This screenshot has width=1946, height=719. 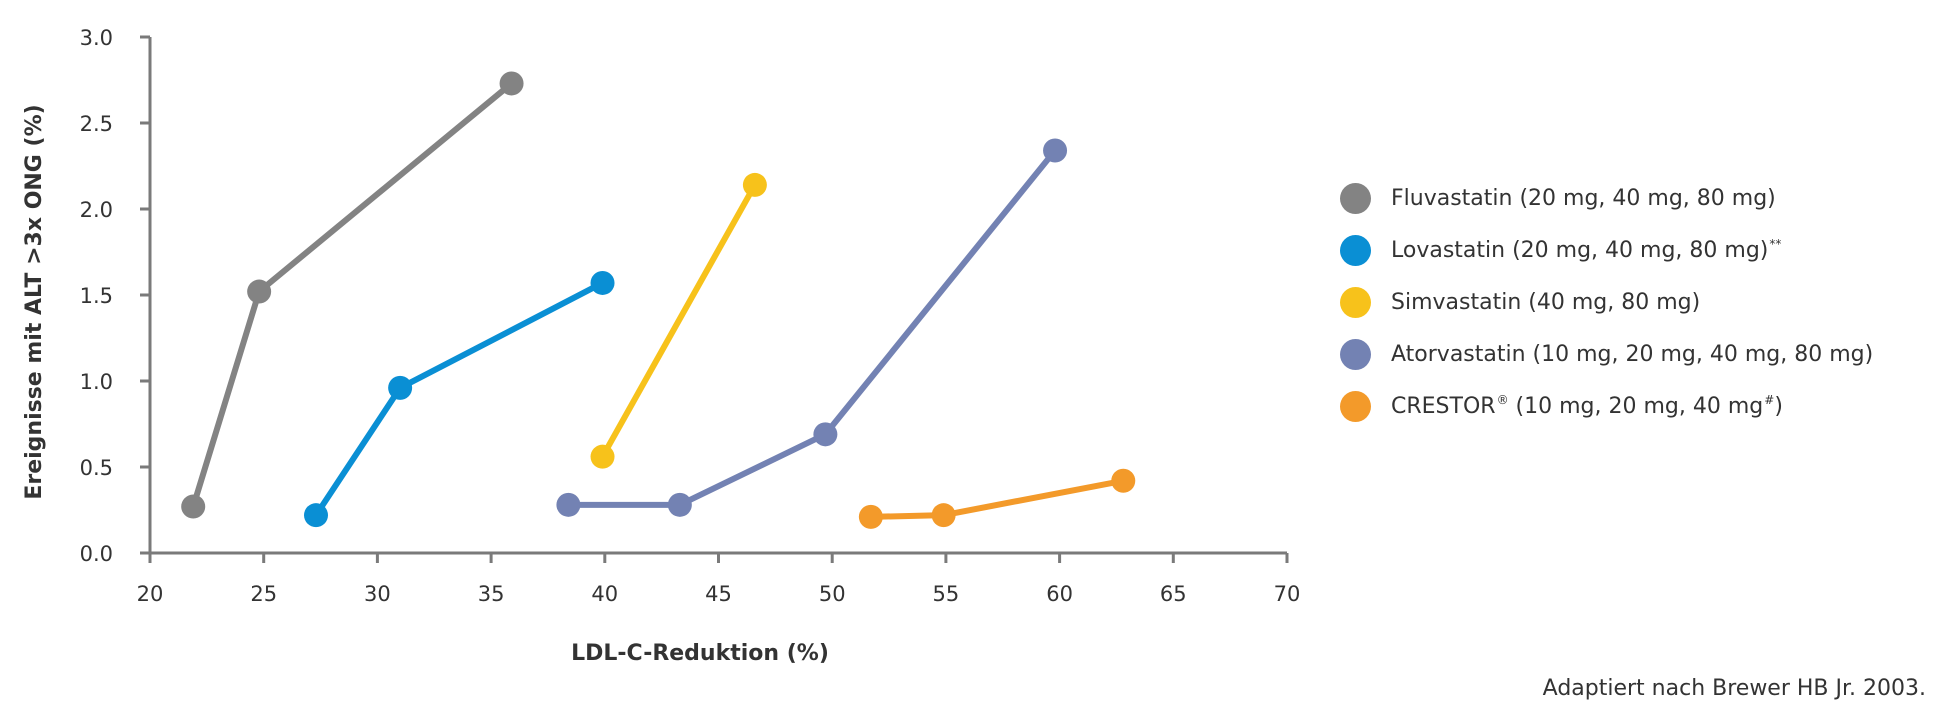 What do you see at coordinates (1443, 406) in the screenshot?
I see `legend-label-text: CRESTOR` at bounding box center [1443, 406].